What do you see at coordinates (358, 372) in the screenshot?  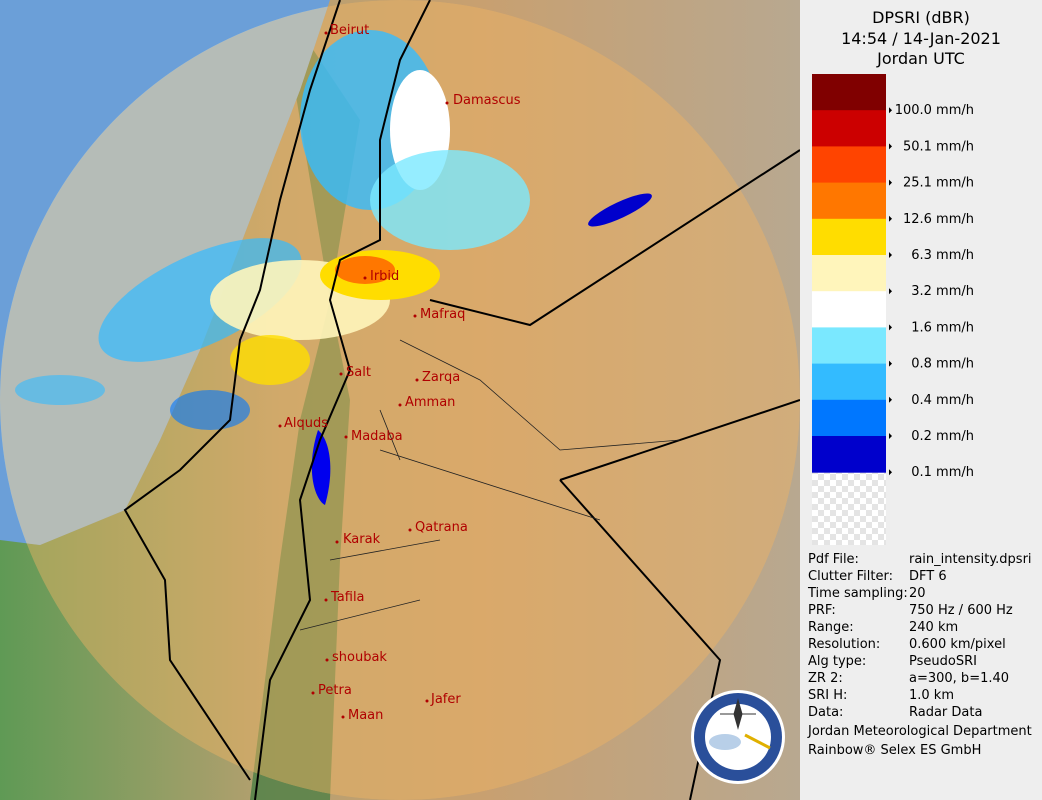 I see `city: Salt` at bounding box center [358, 372].